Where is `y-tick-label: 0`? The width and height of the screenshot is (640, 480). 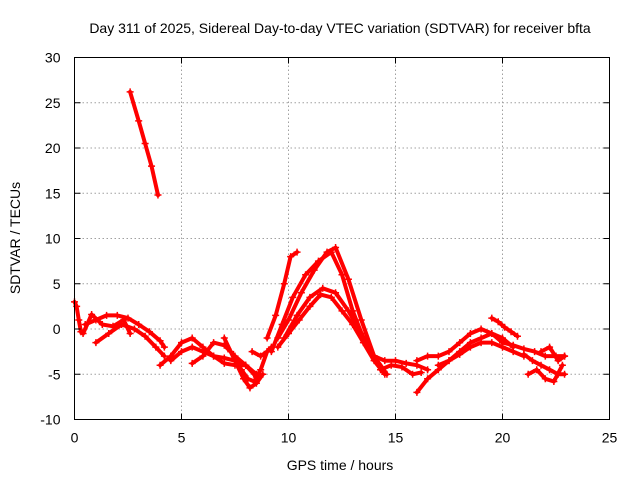 y-tick-label: 0 is located at coordinates (57, 329).